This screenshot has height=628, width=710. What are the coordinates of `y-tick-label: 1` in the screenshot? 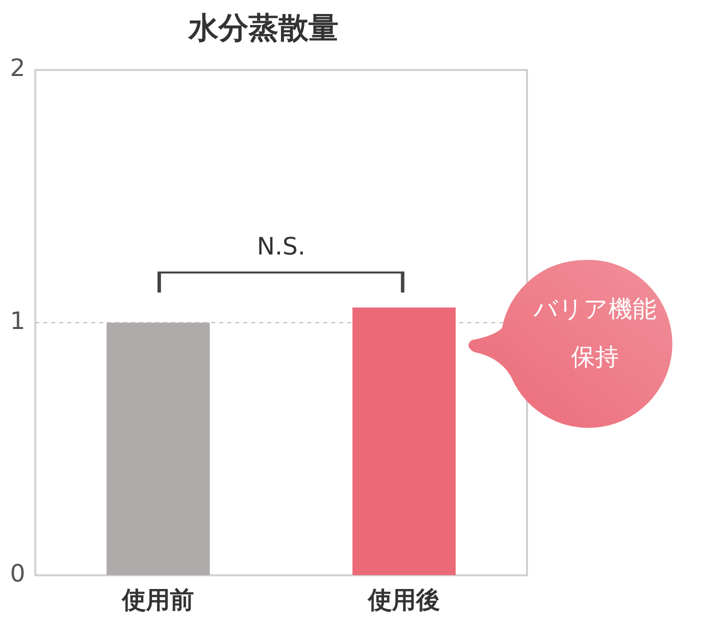 It's located at (18, 320).